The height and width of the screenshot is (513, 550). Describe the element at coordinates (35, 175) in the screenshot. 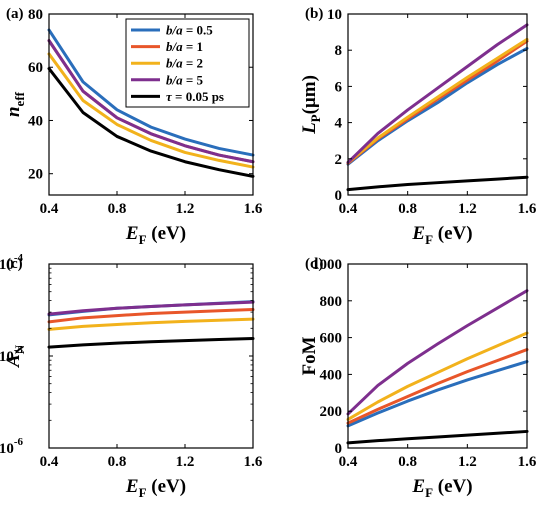

I see `y-tick-label: 20` at that location.